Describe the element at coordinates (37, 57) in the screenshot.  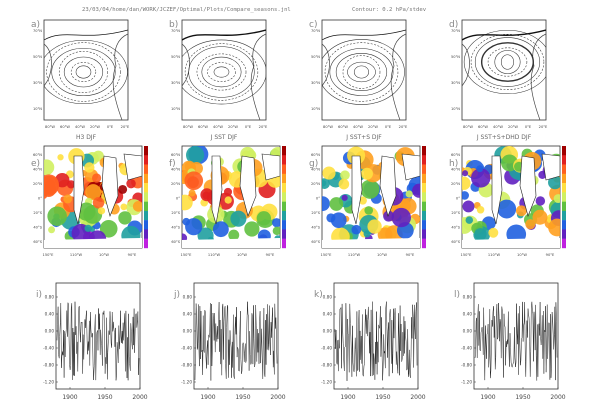
I see `lat-tick-label: 50°N` at that location.